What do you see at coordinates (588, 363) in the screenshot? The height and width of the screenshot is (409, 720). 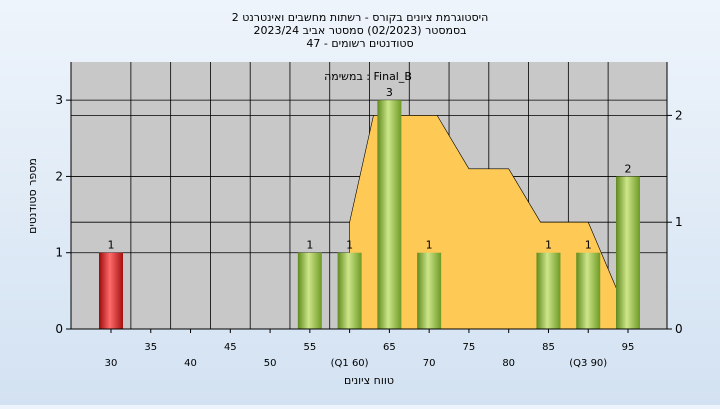 I see `x-tick-label: (Q3 90)` at bounding box center [588, 363].